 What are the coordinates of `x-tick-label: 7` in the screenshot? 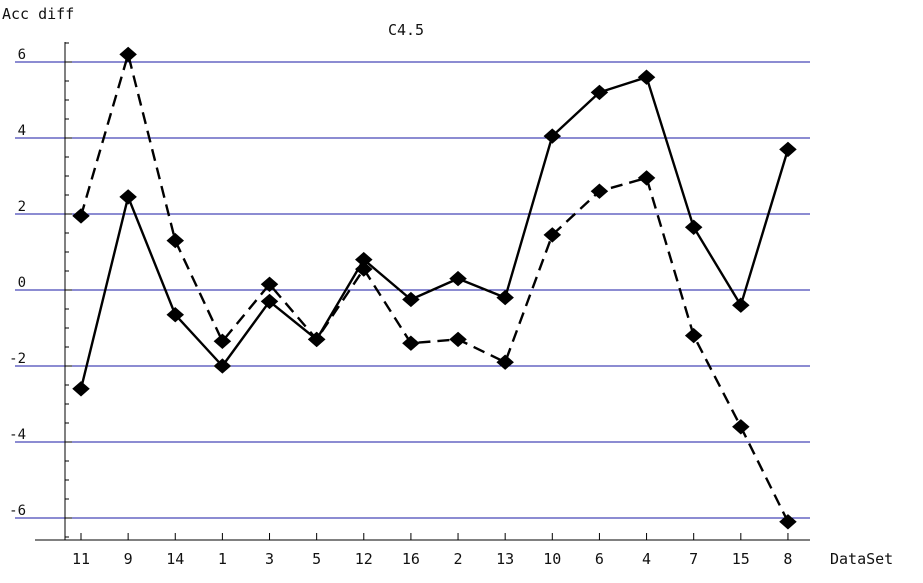 It's located at (693, 559).